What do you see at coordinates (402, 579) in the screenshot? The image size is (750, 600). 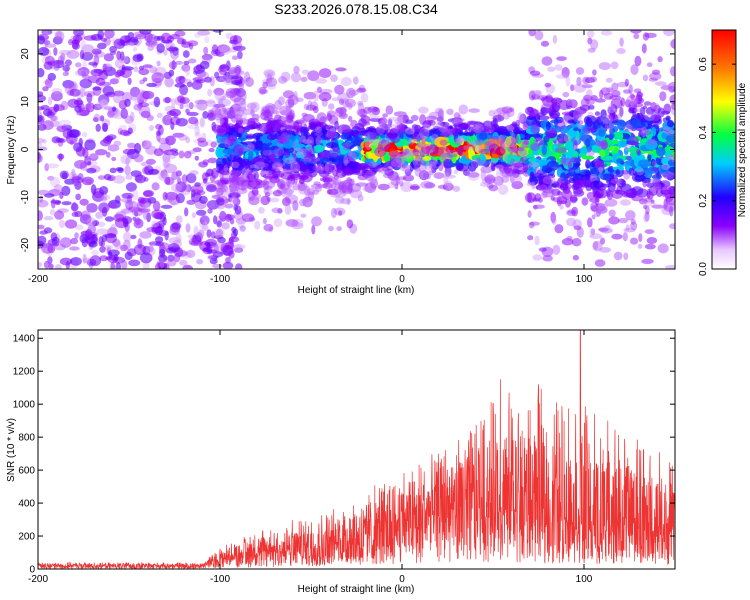 I see `x-tick-label: 0` at bounding box center [402, 579].